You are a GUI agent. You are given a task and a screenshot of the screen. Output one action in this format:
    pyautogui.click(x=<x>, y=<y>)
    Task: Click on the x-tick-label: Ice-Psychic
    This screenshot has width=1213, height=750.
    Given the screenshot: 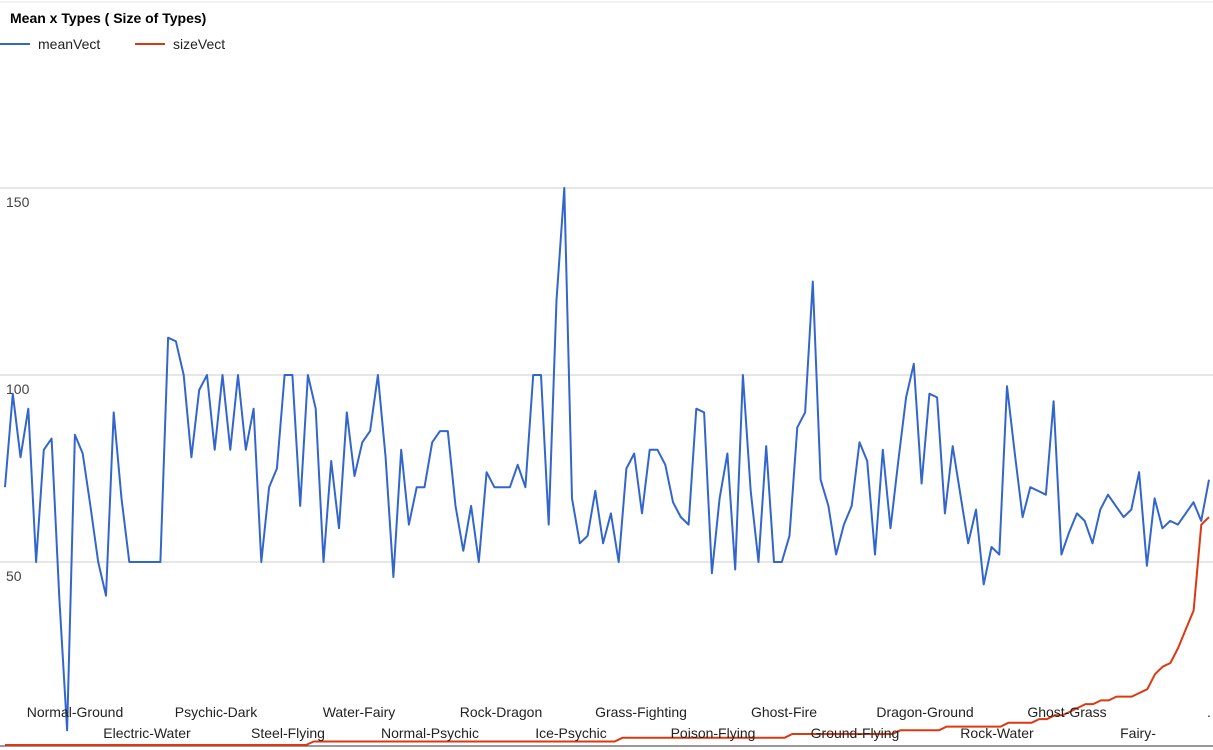 What is the action you would take?
    pyautogui.click(x=571, y=733)
    